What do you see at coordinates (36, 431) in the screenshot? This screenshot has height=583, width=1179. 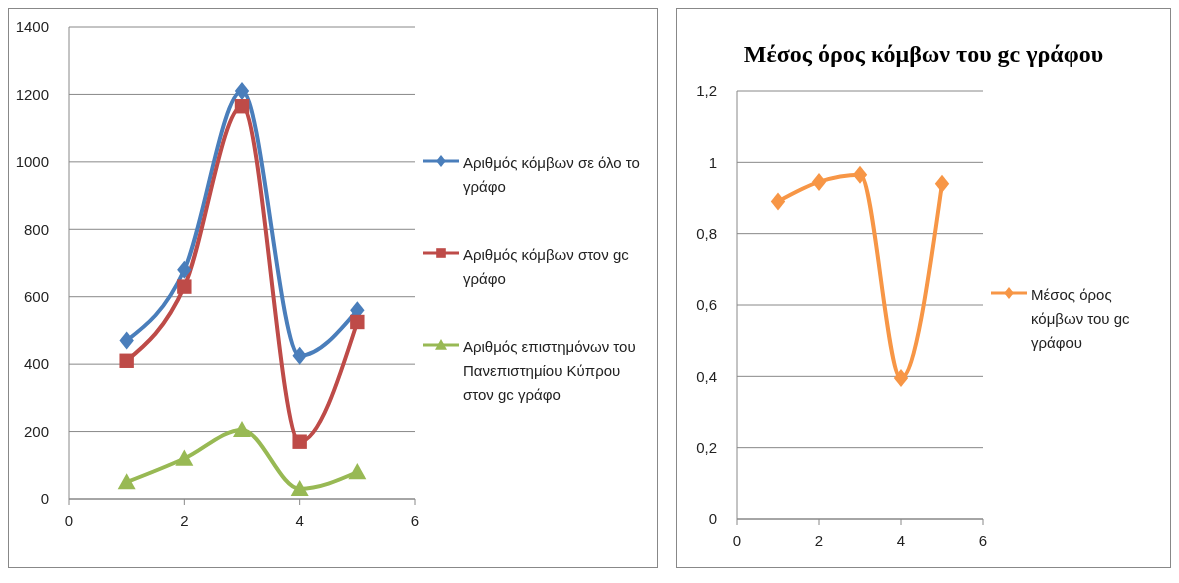 I see `y-tick-label: 200` at bounding box center [36, 431].